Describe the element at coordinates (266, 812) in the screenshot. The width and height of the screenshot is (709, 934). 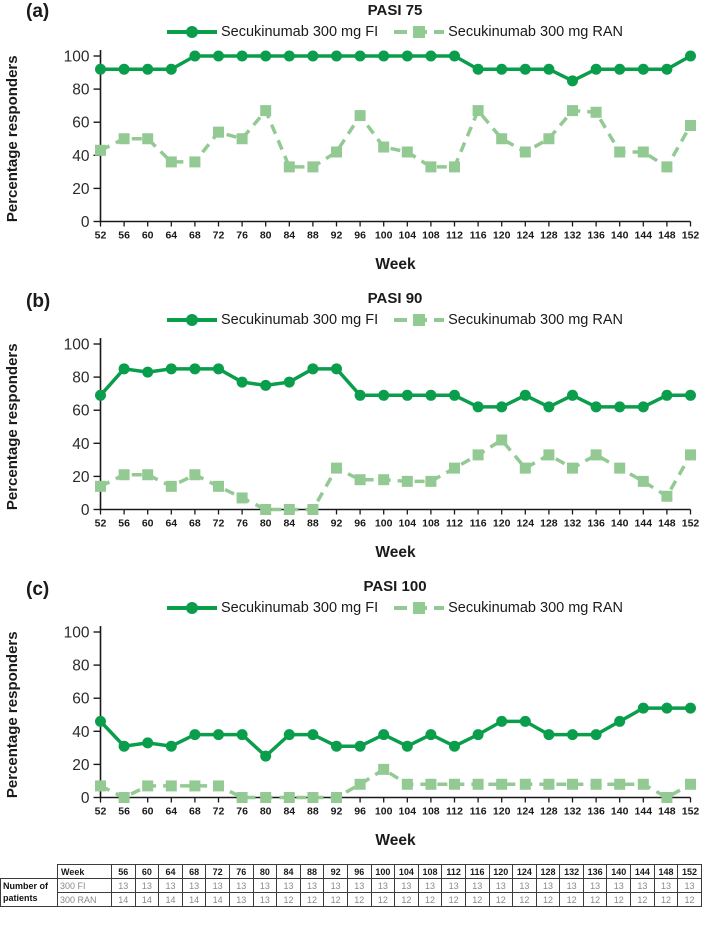
I see `x-tick-label: 80` at that location.